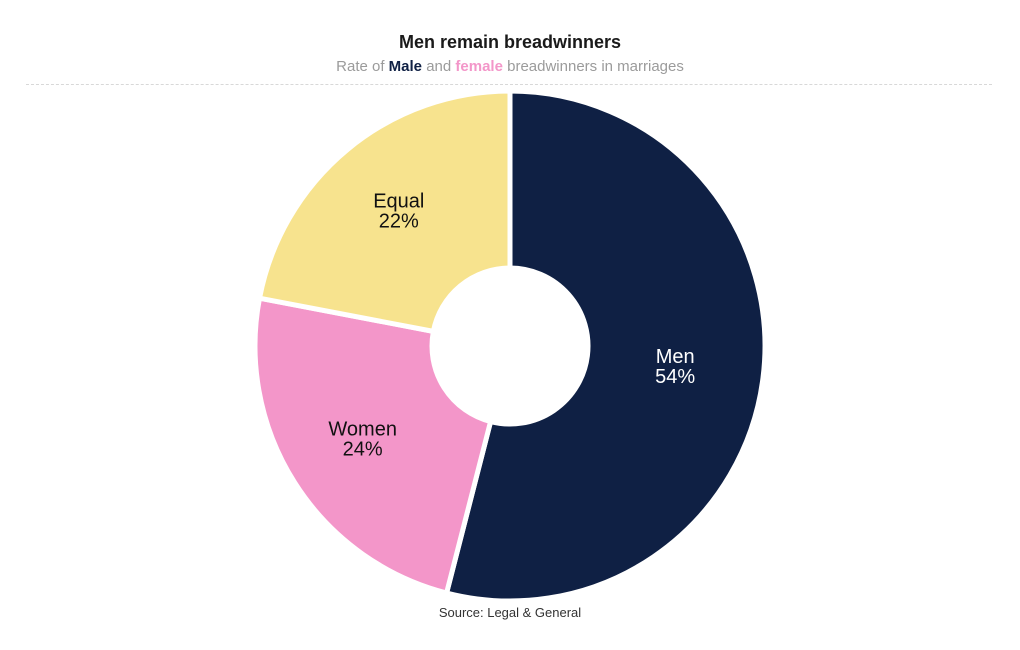  I want to click on slice-label-equal: Equal, so click(398, 202).